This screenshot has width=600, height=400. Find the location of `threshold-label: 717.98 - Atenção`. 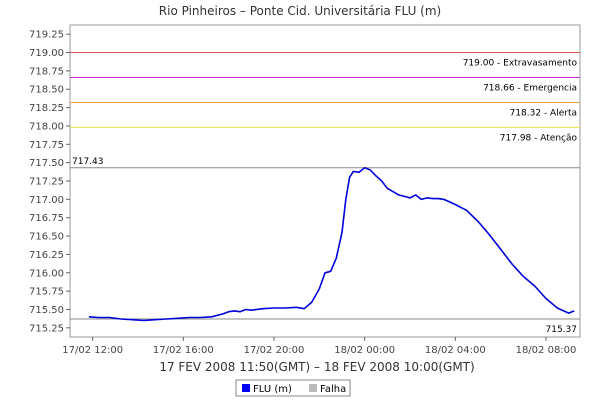

threshold-label: 717.98 - Atenção is located at coordinates (539, 138).